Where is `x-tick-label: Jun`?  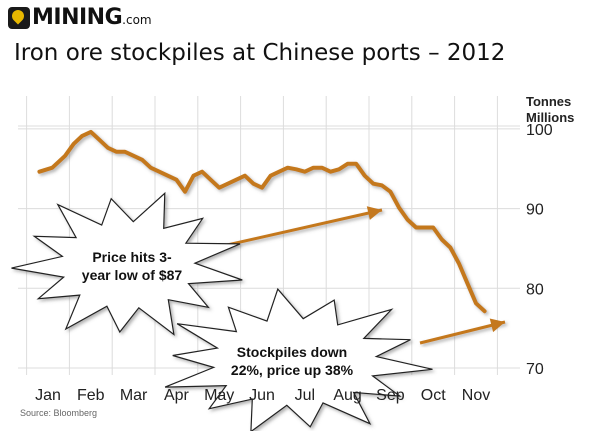
x-tick-label: Jun is located at coordinates (262, 395).